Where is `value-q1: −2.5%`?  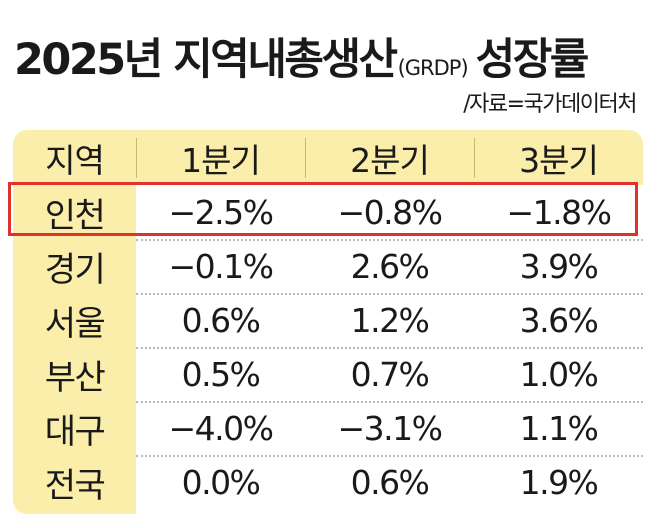 value-q1: −2.5% is located at coordinates (221, 212).